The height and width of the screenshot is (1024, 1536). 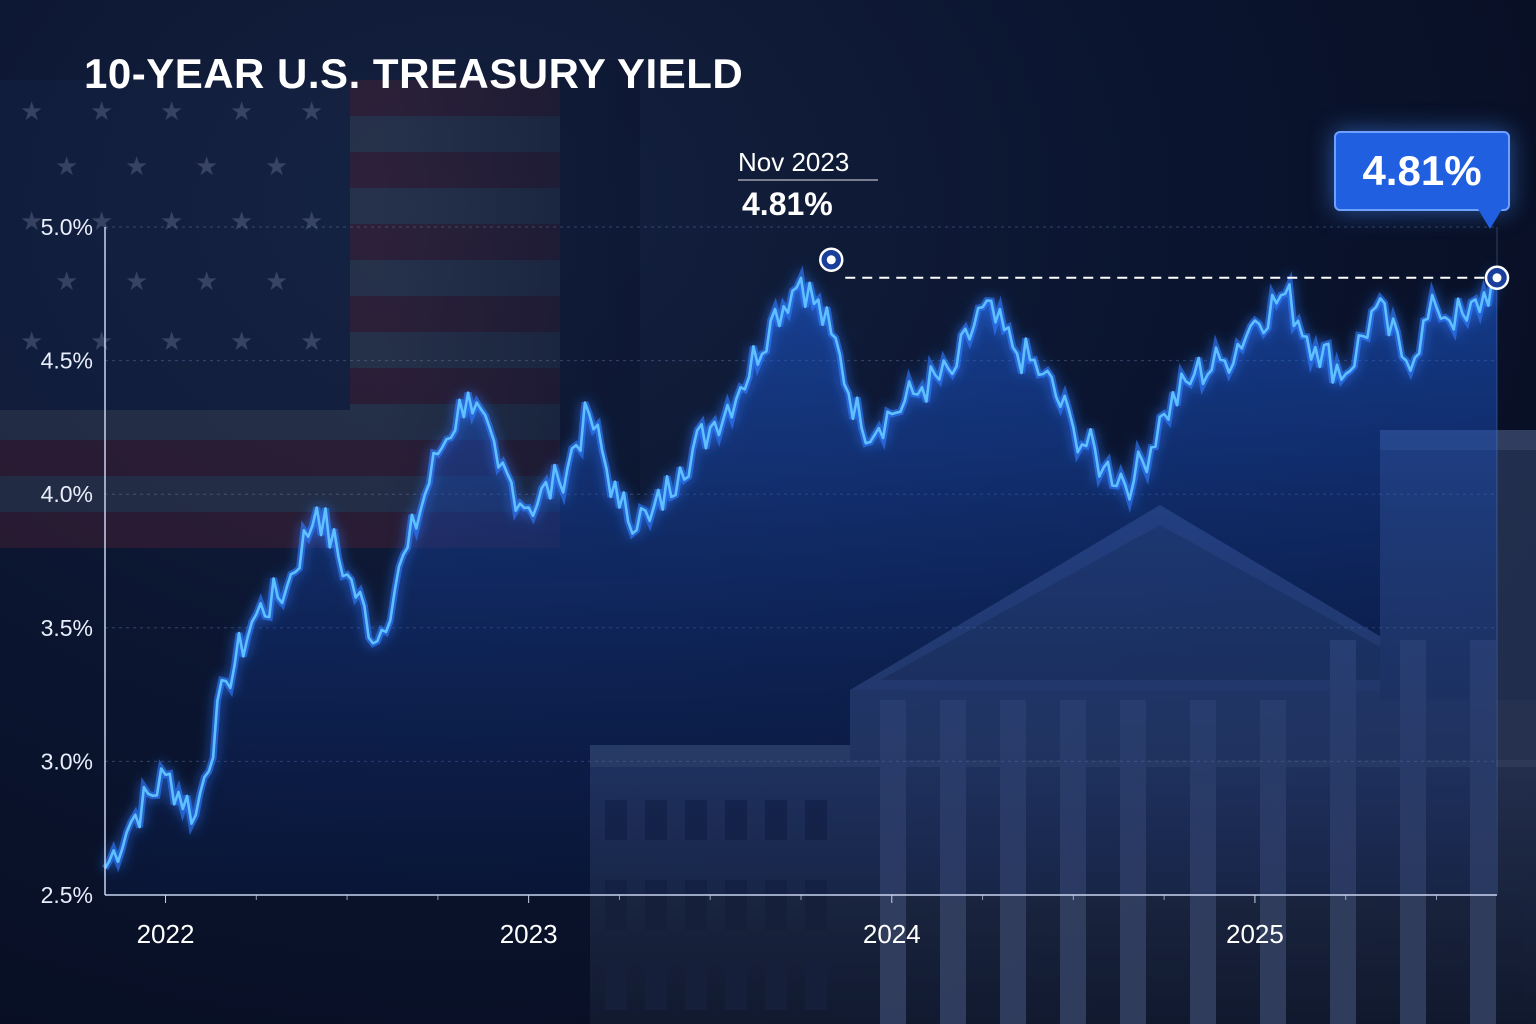 What do you see at coordinates (1497, 278) in the screenshot?
I see `latest-marker` at bounding box center [1497, 278].